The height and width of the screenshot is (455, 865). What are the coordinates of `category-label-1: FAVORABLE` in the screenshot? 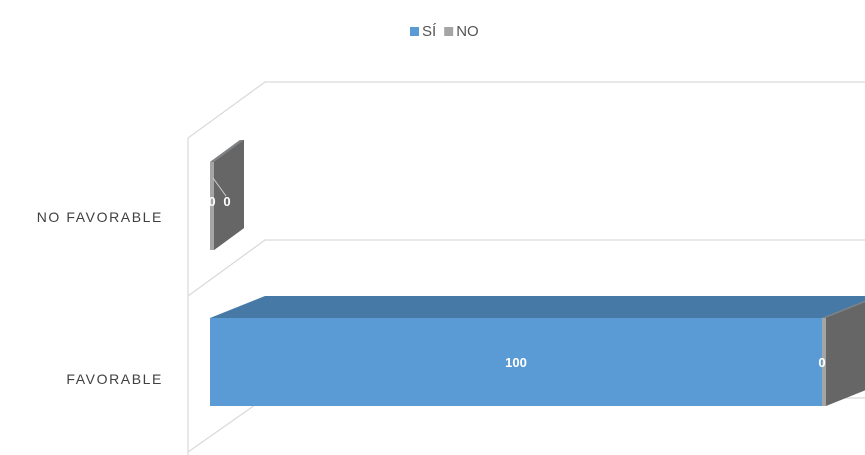 It's located at (114, 379).